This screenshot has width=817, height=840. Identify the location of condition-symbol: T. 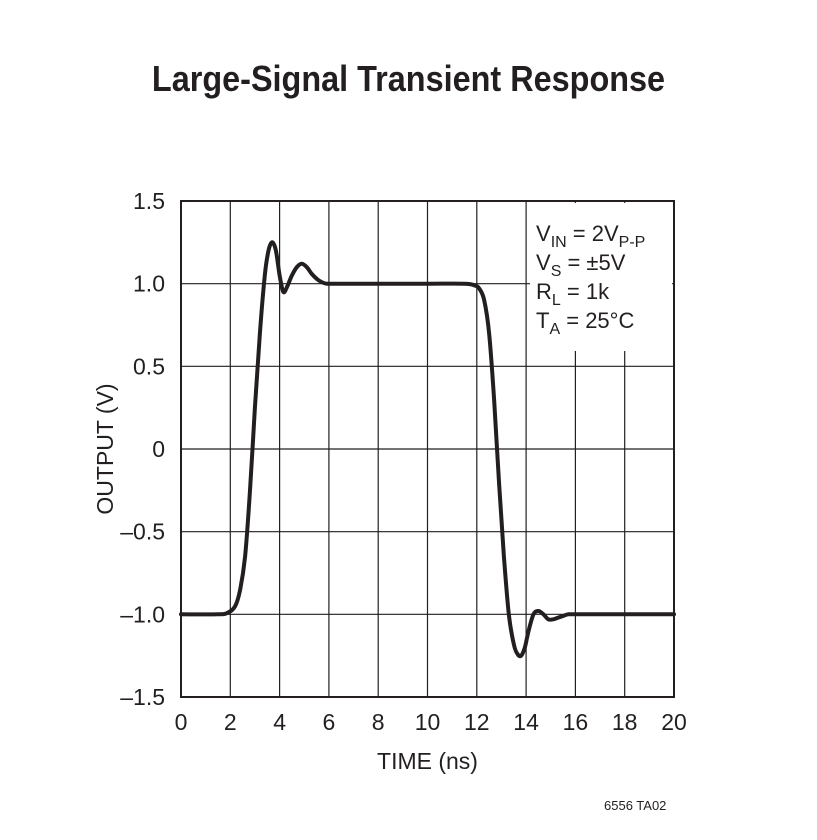
(542, 320).